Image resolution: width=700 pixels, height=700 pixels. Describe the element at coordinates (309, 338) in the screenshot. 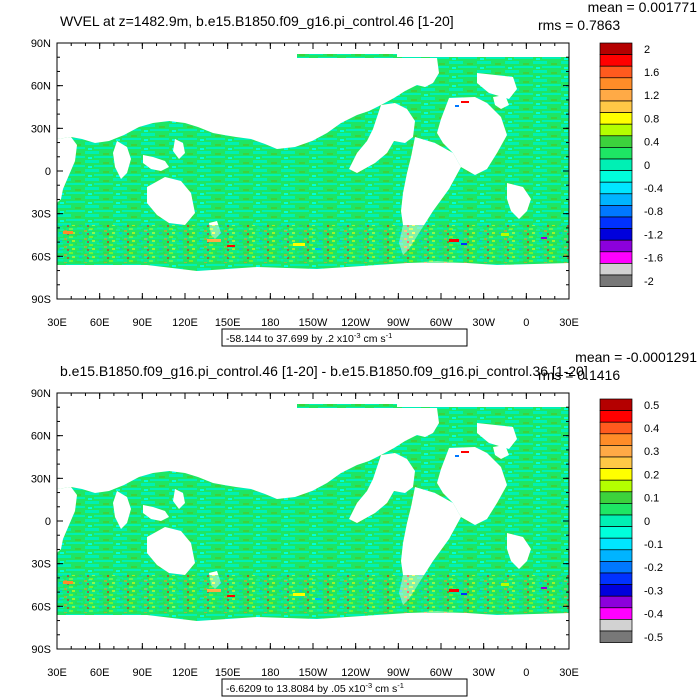

I see `range-label: -58.144 to 37.699 by .2 x10-3 cm s-1` at that location.